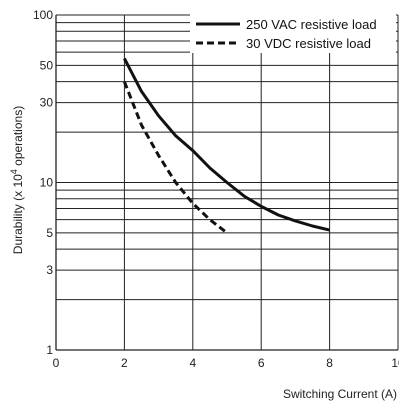 This screenshot has width=399, height=401. I want to click on y-tick-label: 100, so click(43, 15).